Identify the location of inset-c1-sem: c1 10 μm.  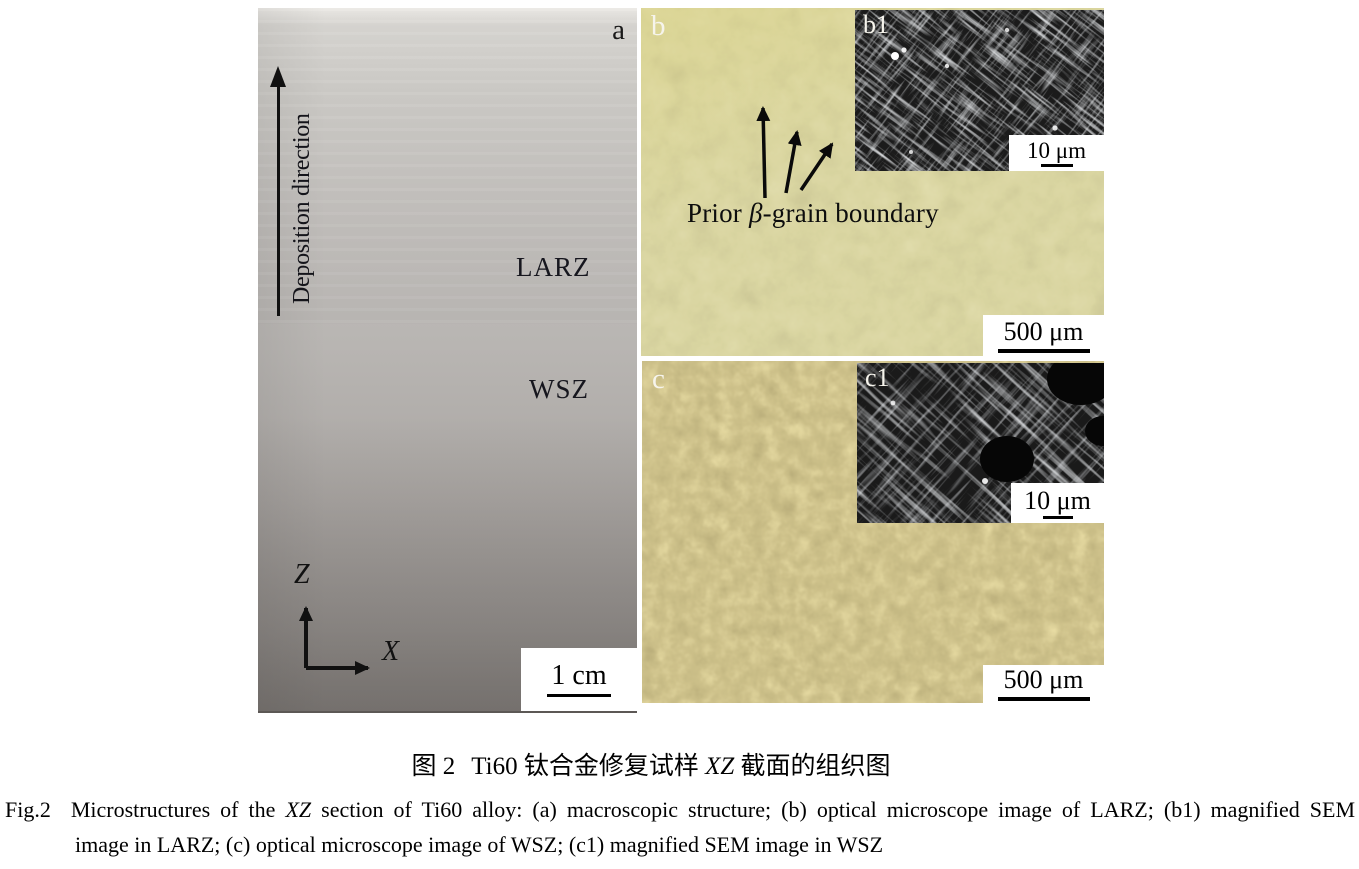
(980, 443).